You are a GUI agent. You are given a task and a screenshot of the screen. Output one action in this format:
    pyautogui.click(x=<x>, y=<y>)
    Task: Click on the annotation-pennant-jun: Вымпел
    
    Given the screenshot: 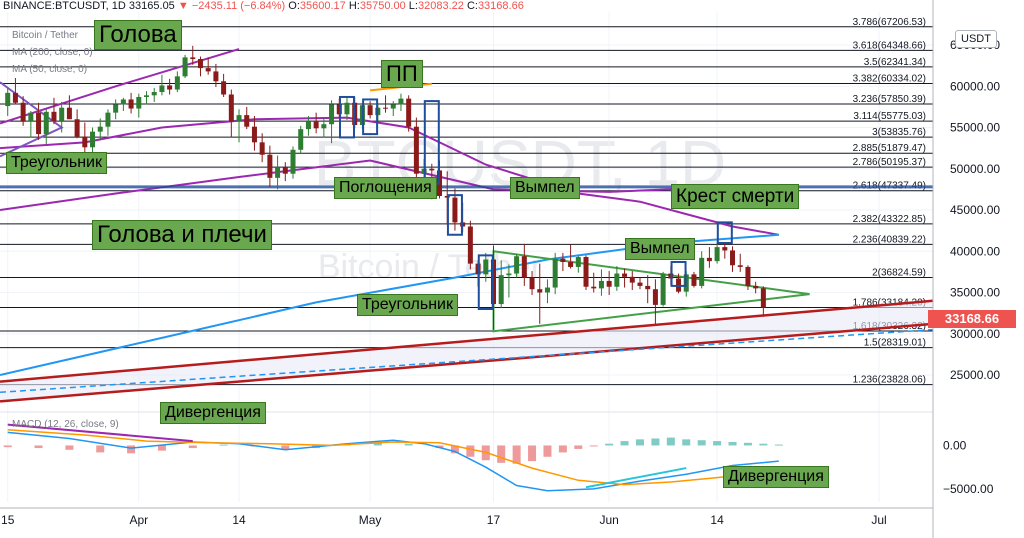 What is the action you would take?
    pyautogui.click(x=660, y=249)
    